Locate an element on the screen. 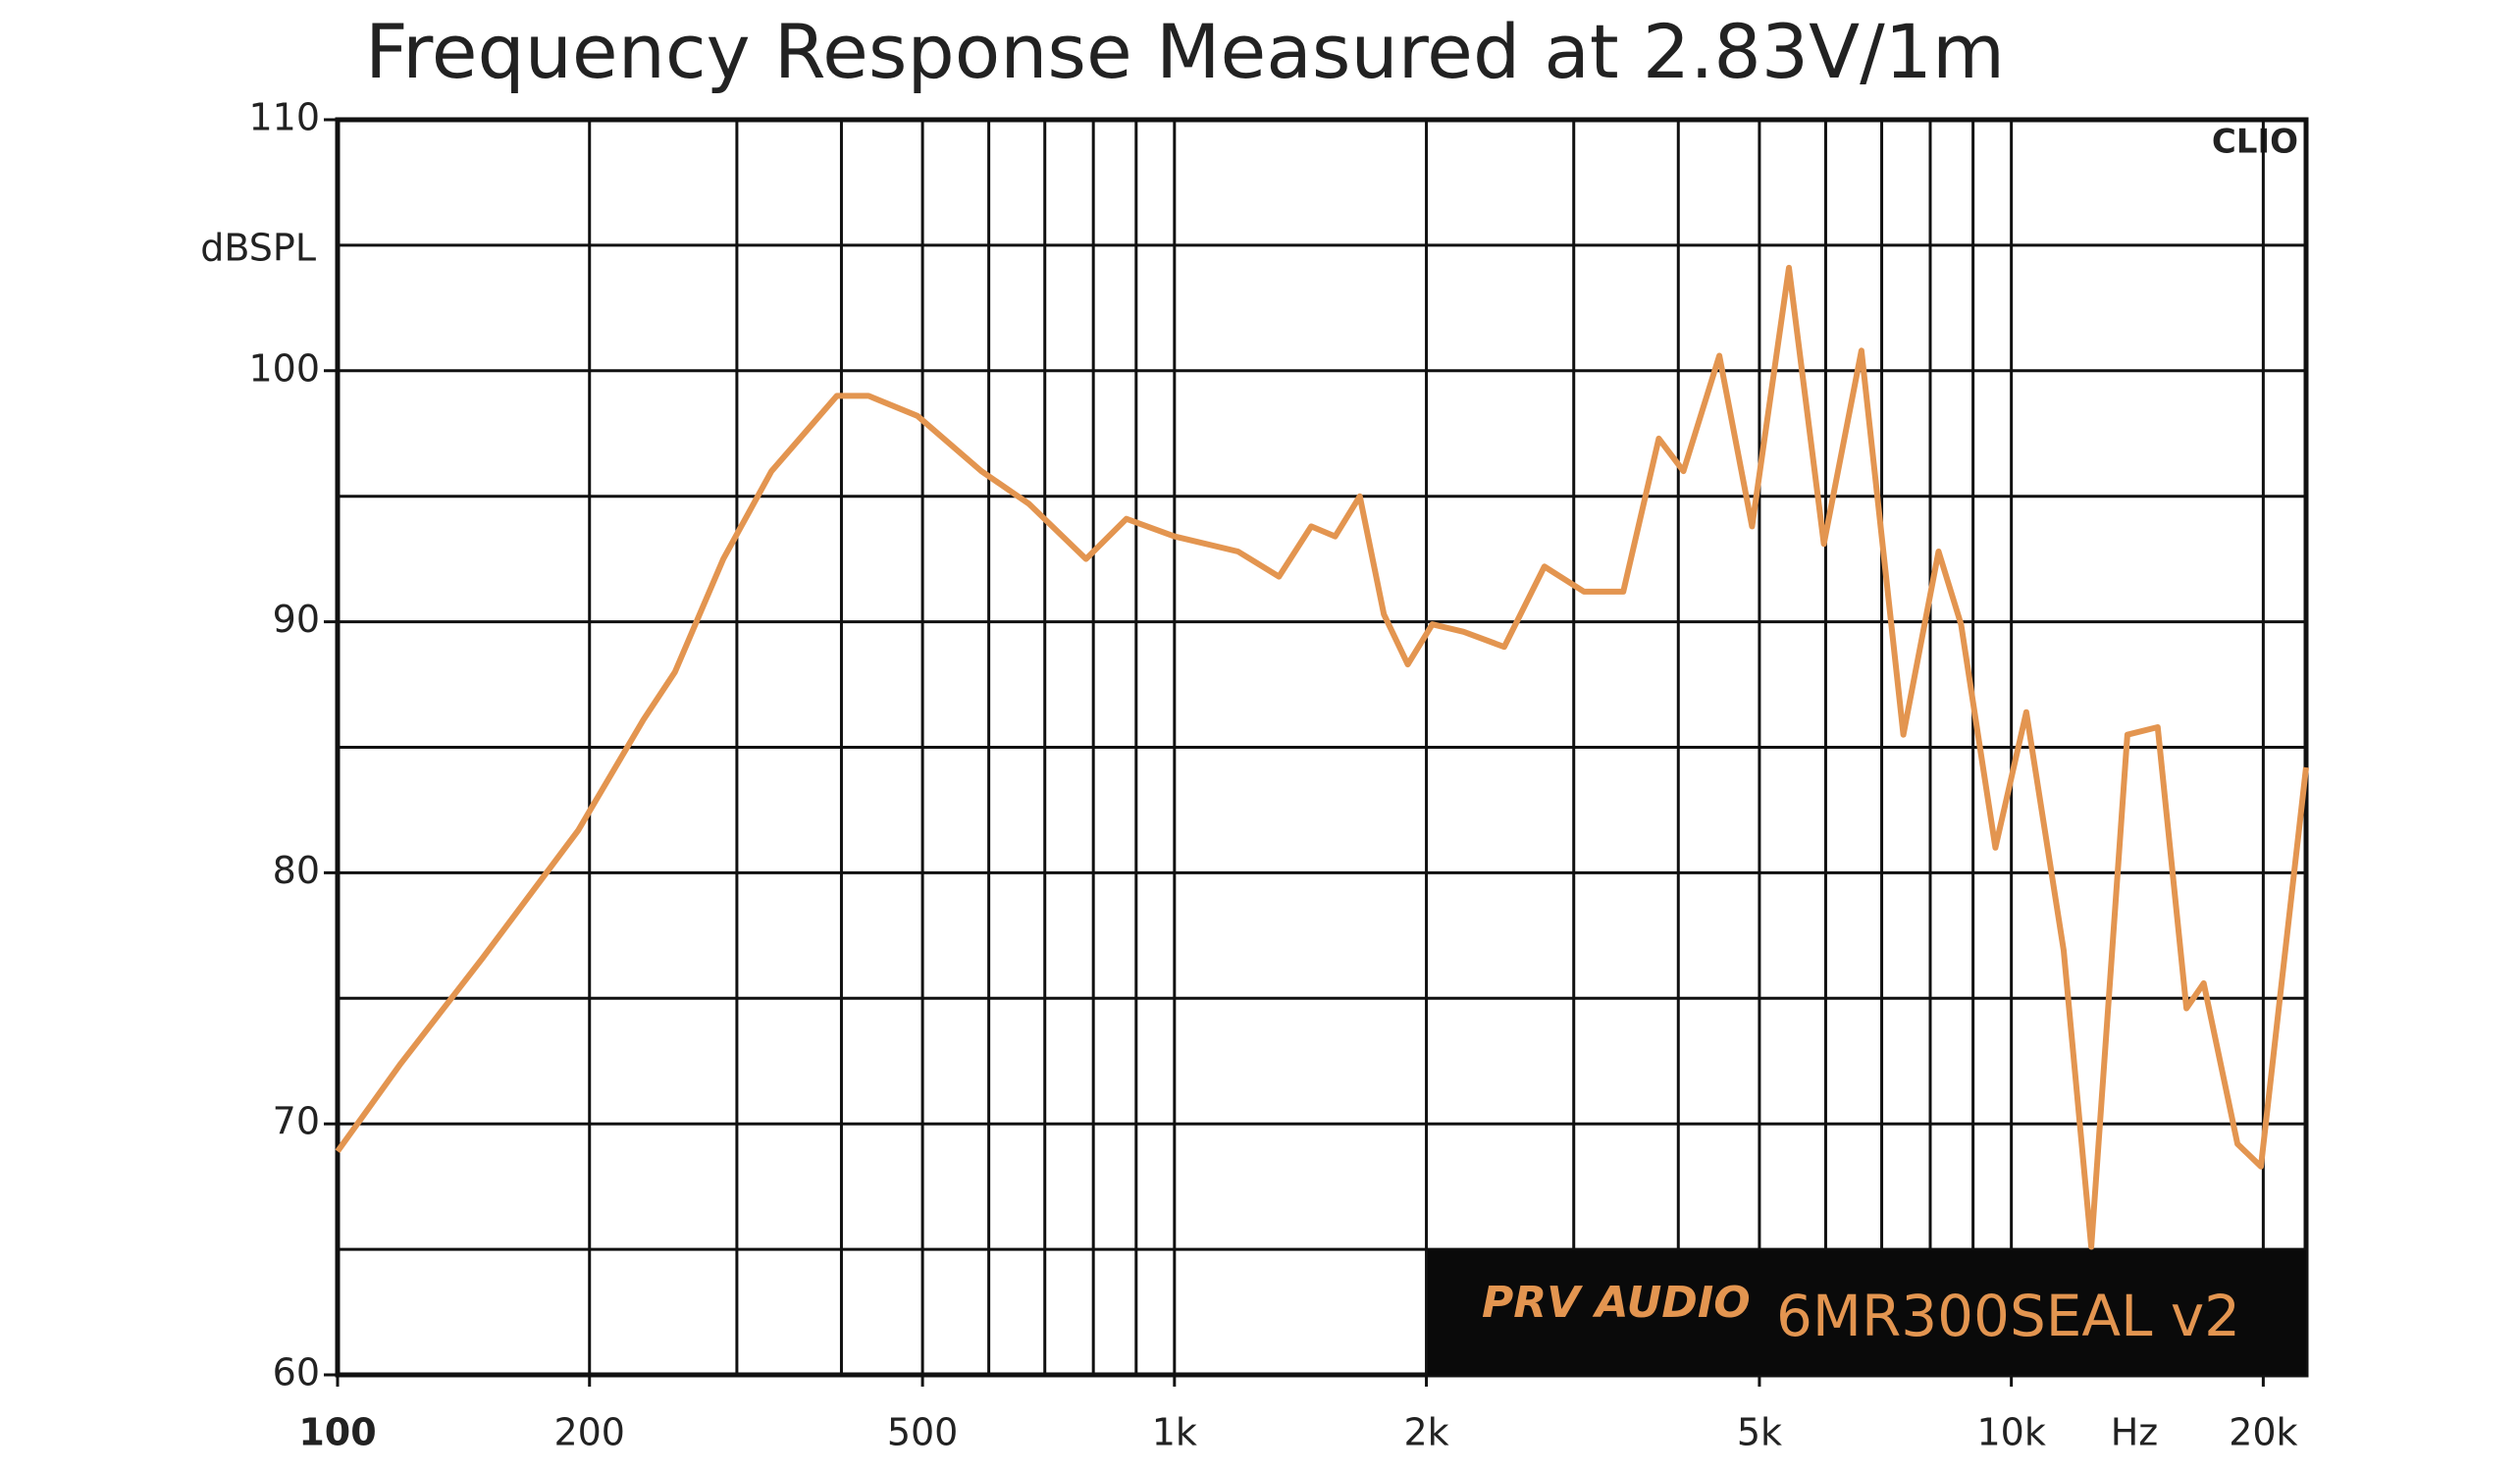  watermark: CLIO is located at coordinates (2255, 142).